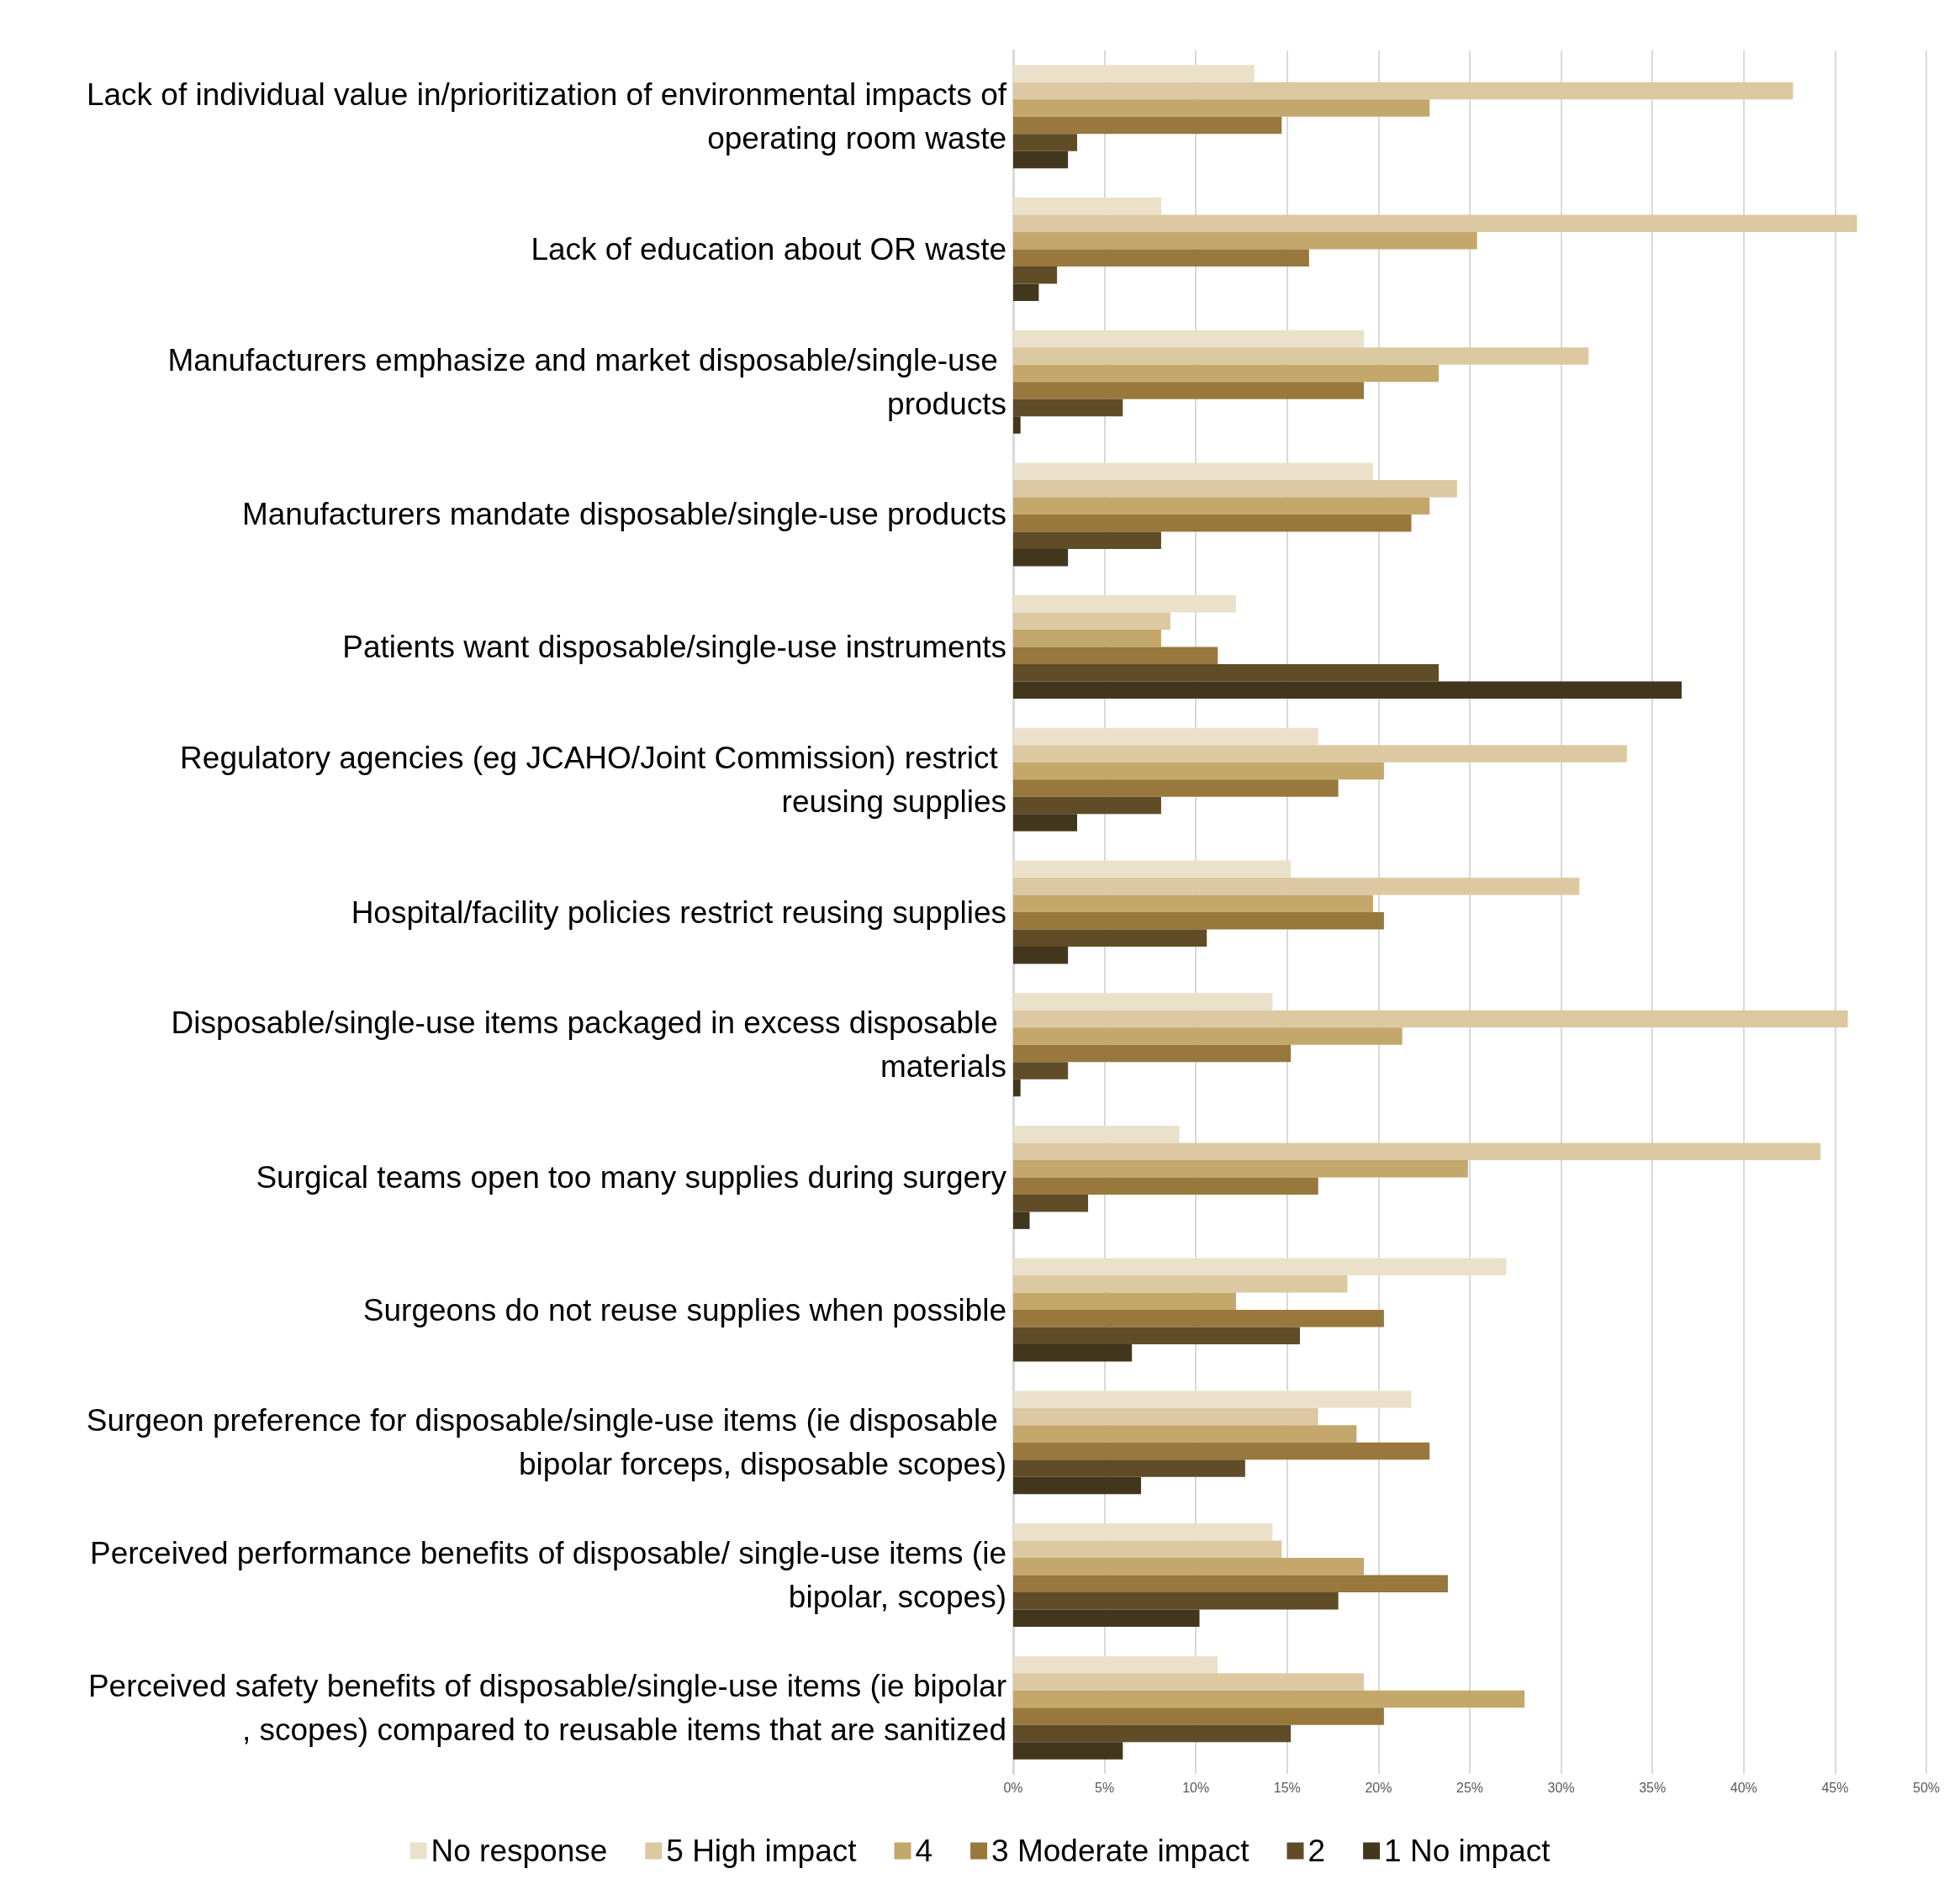 This screenshot has height=1879, width=1960. Describe the element at coordinates (546, 1443) in the screenshot. I see `y-tick-label: Surgeon preference for disposable/single-use items (ie disposable bipolar forceps, disposable scopes)` at that location.